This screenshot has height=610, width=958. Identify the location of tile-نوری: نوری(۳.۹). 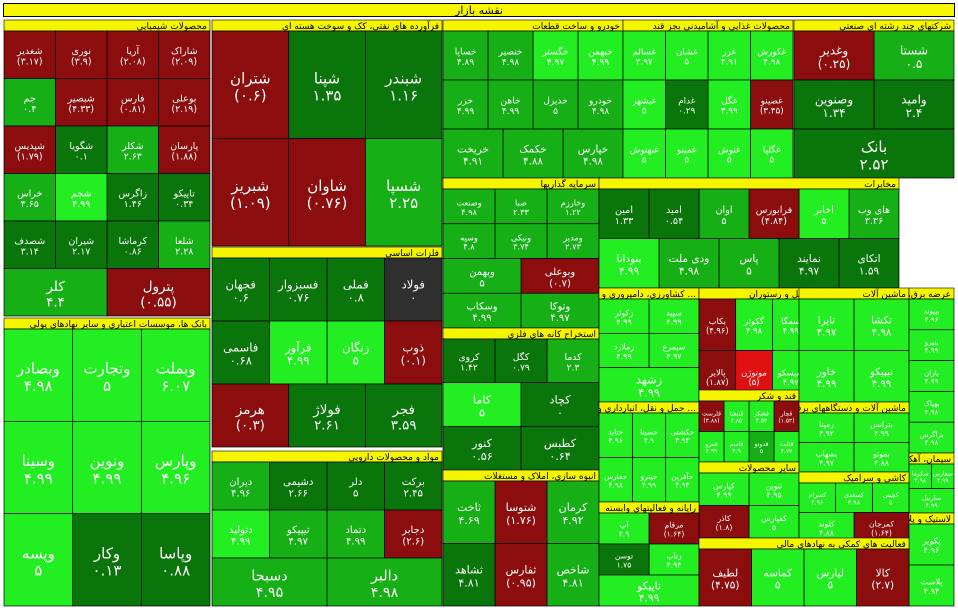
(81, 54).